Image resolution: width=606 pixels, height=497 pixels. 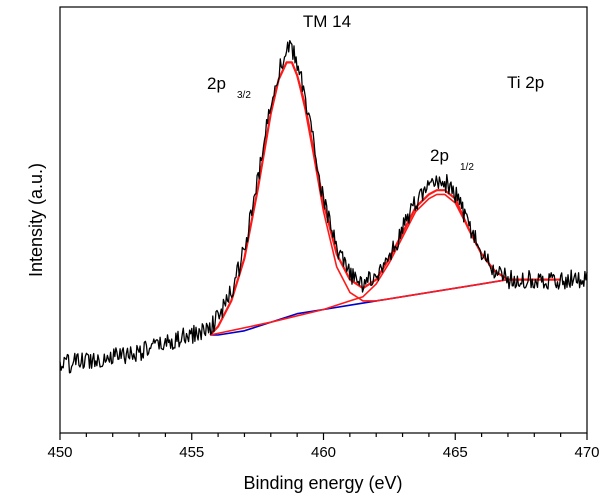 I want to click on x-tick-label: 460, so click(x=323, y=452).